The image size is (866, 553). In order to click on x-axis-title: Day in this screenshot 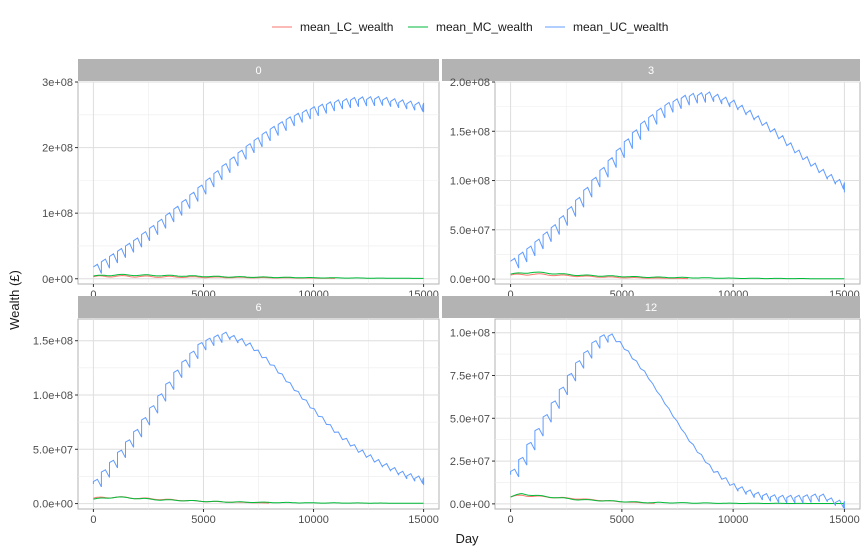, I will do `click(467, 538)`.